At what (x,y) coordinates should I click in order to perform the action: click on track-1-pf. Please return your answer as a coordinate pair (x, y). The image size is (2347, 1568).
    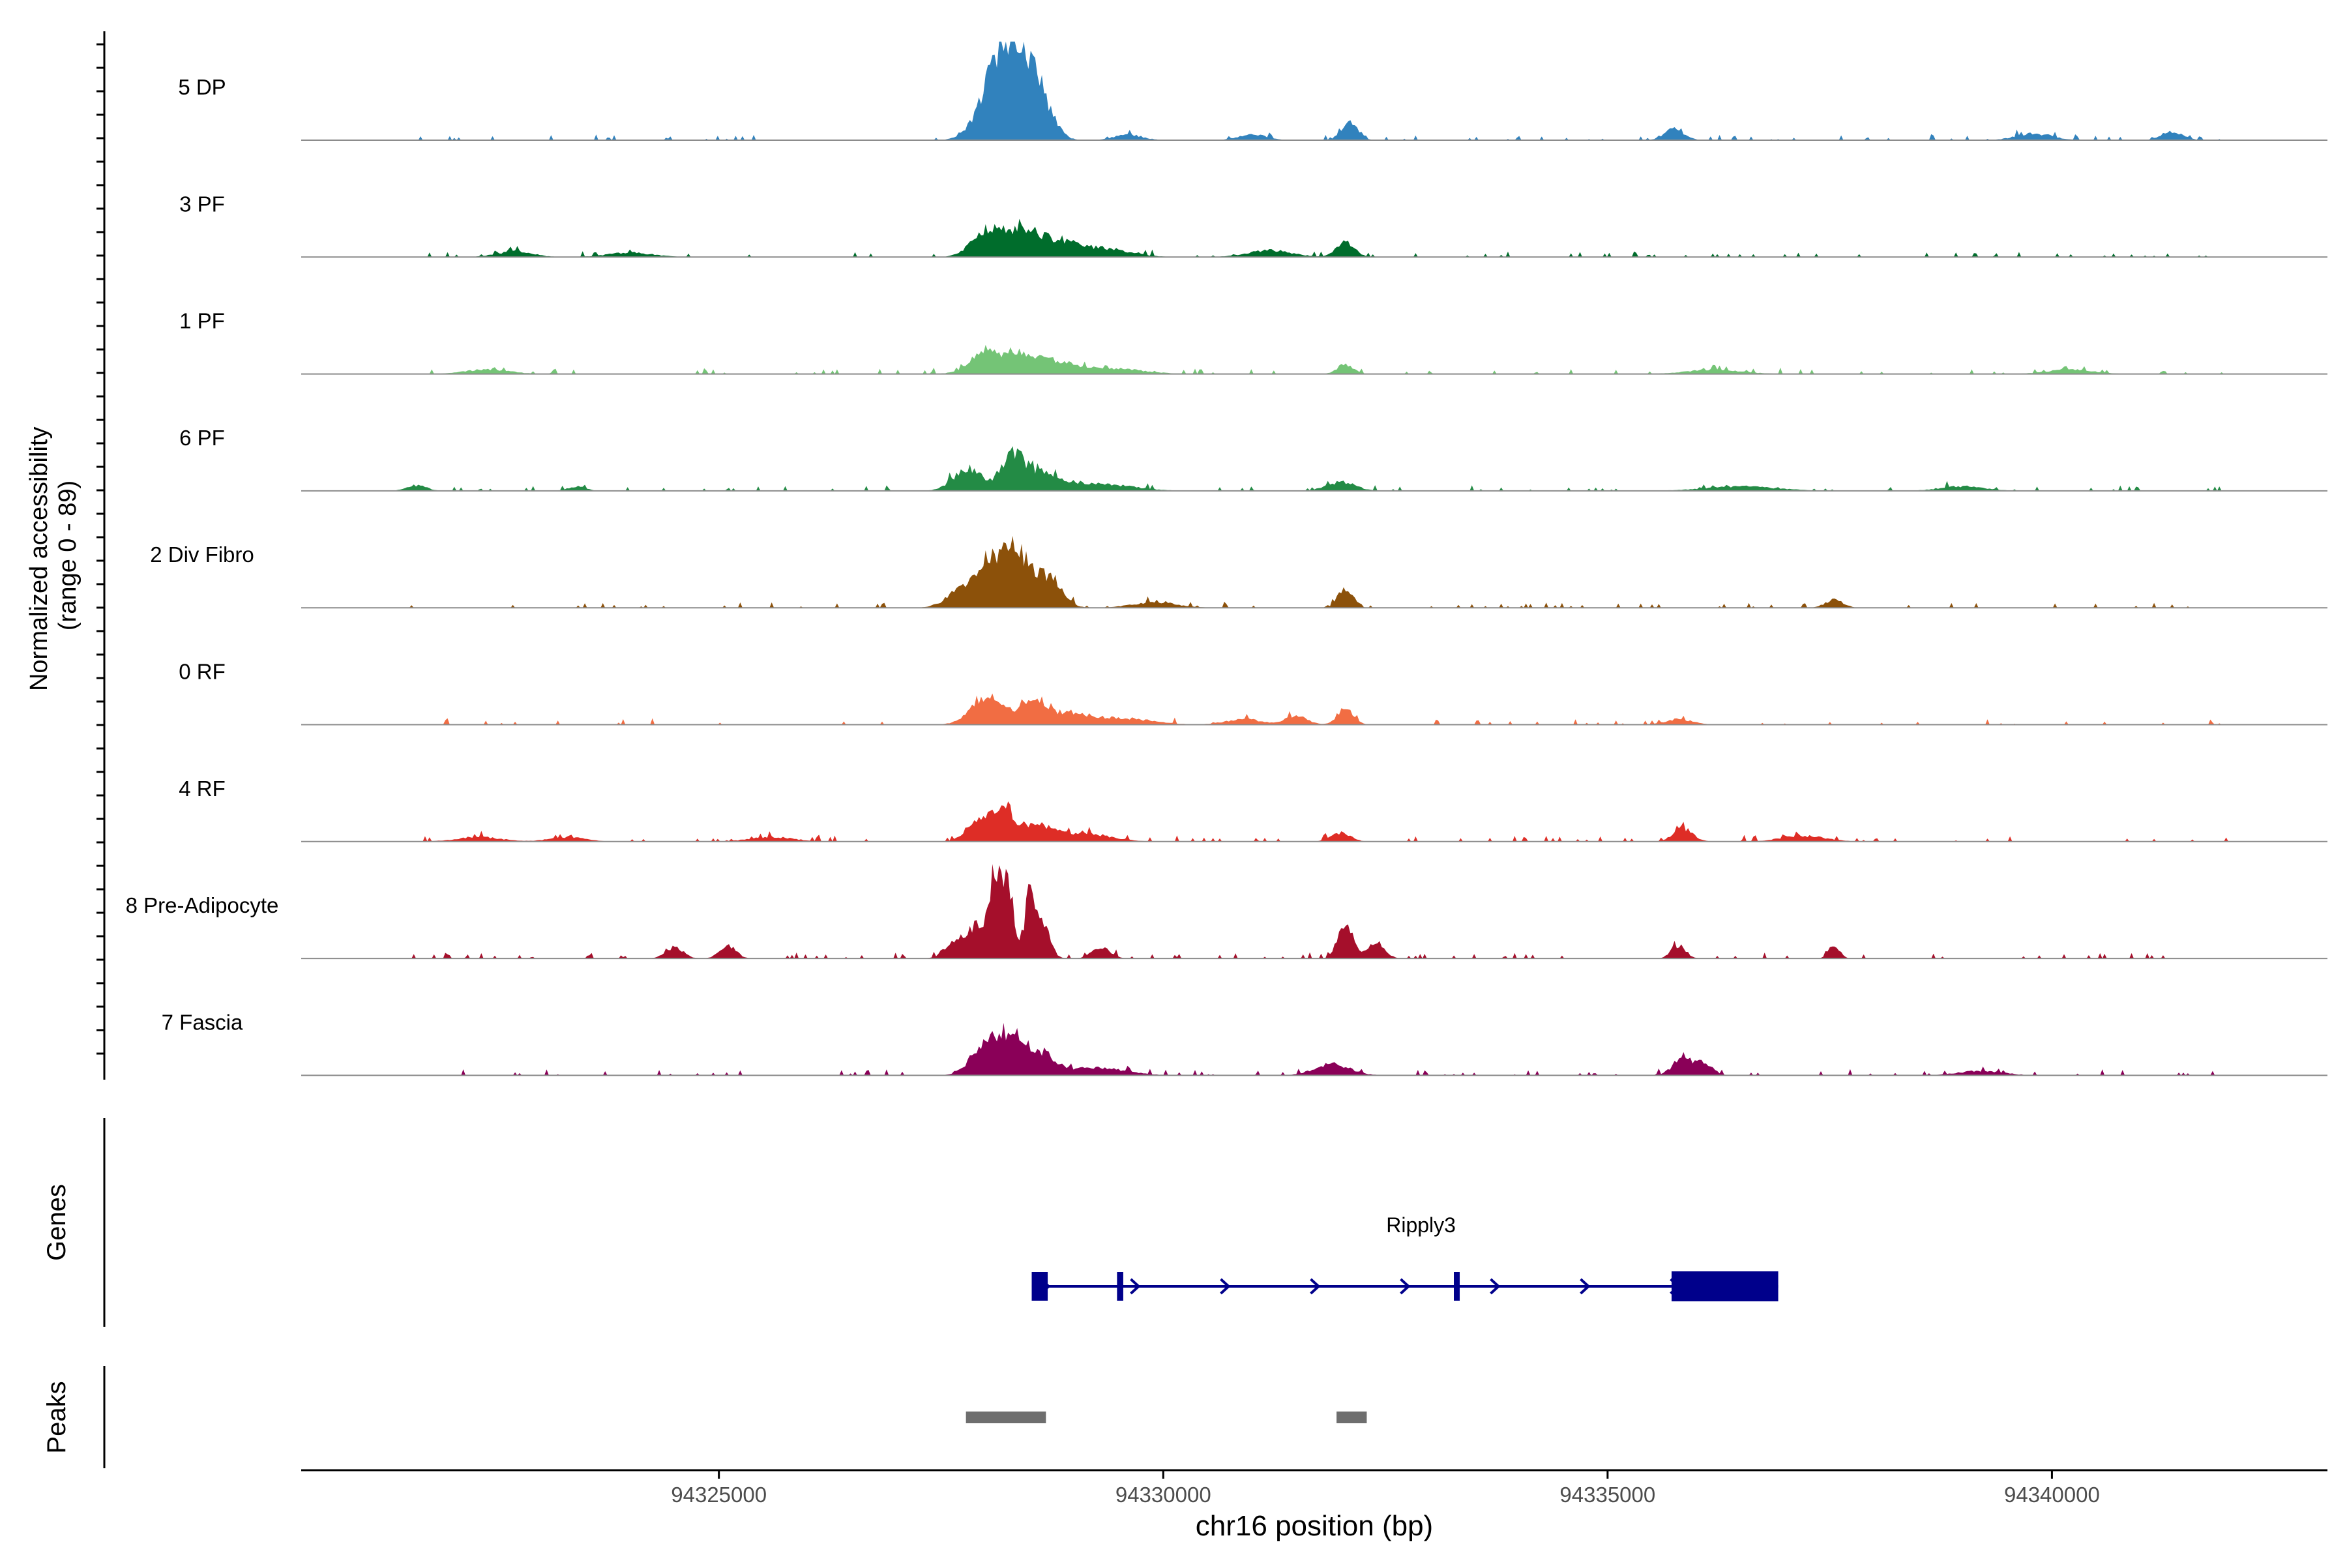
    Looking at the image, I should click on (1314, 360).